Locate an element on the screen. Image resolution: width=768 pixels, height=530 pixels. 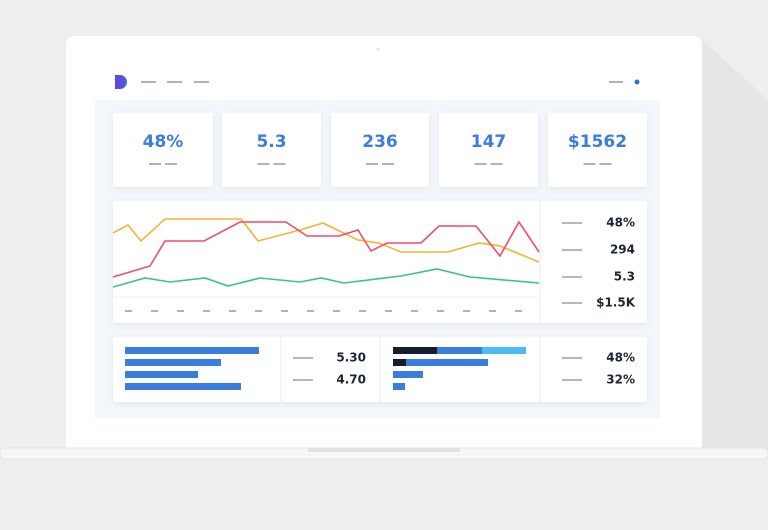
value-labels: 48% 294 5.3 $1.5K 5.30 4.70 48% 32% is located at coordinates (464, 301).